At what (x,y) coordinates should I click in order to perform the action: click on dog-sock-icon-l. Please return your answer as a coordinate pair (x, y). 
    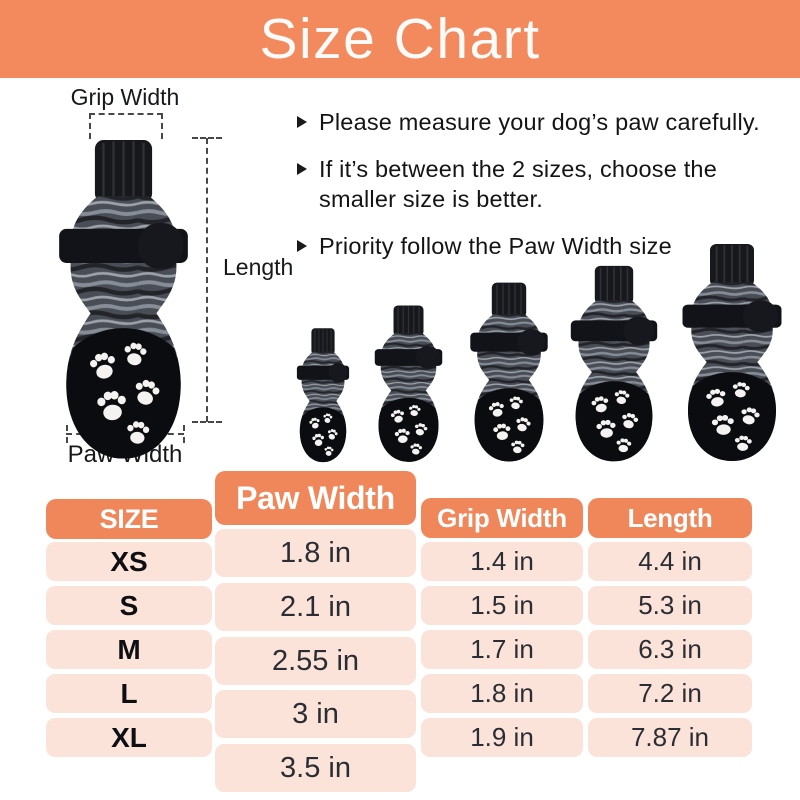
    Looking at the image, I should click on (614, 364).